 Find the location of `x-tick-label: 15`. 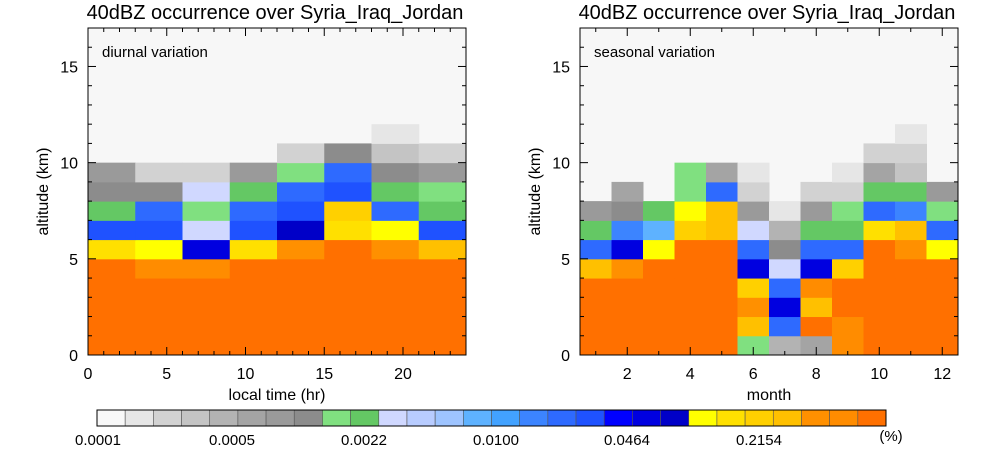

x-tick-label: 15 is located at coordinates (324, 374).